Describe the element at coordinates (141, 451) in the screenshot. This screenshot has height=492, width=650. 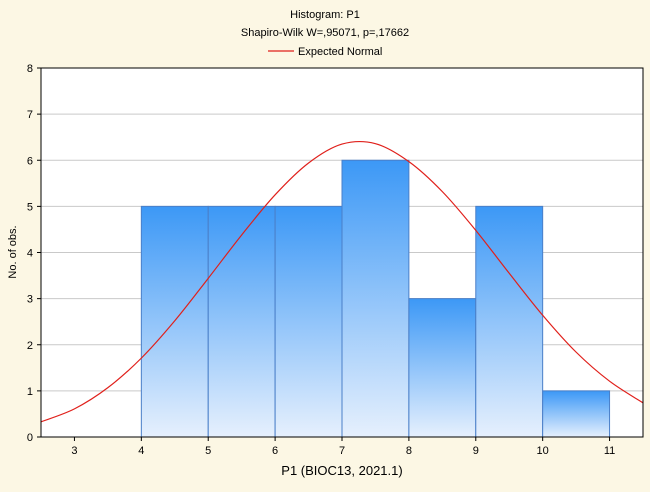
I see `x-tick-label-4: 4` at that location.